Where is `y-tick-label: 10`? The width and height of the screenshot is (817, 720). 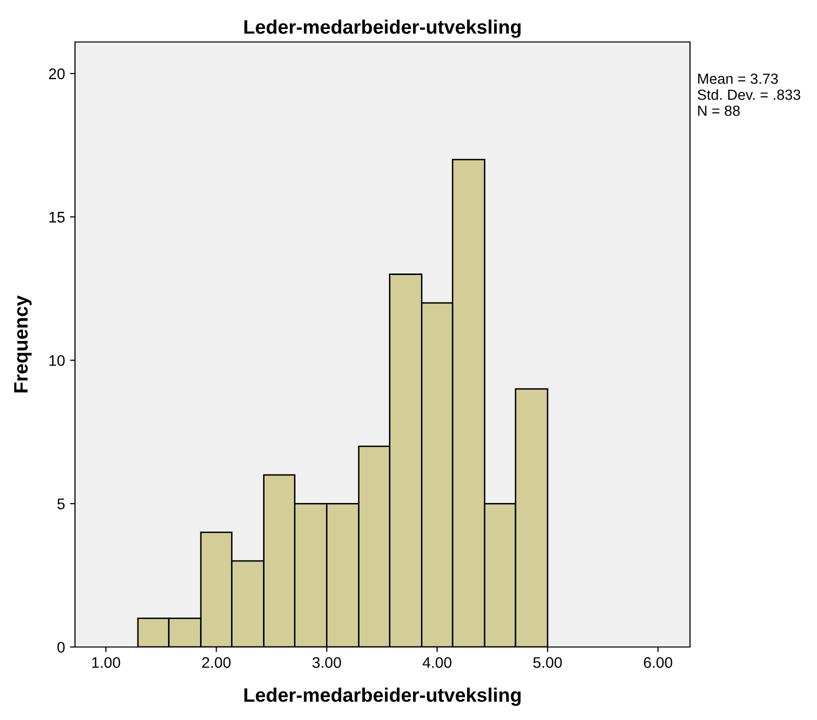 y-tick-label: 10 is located at coordinates (57, 360).